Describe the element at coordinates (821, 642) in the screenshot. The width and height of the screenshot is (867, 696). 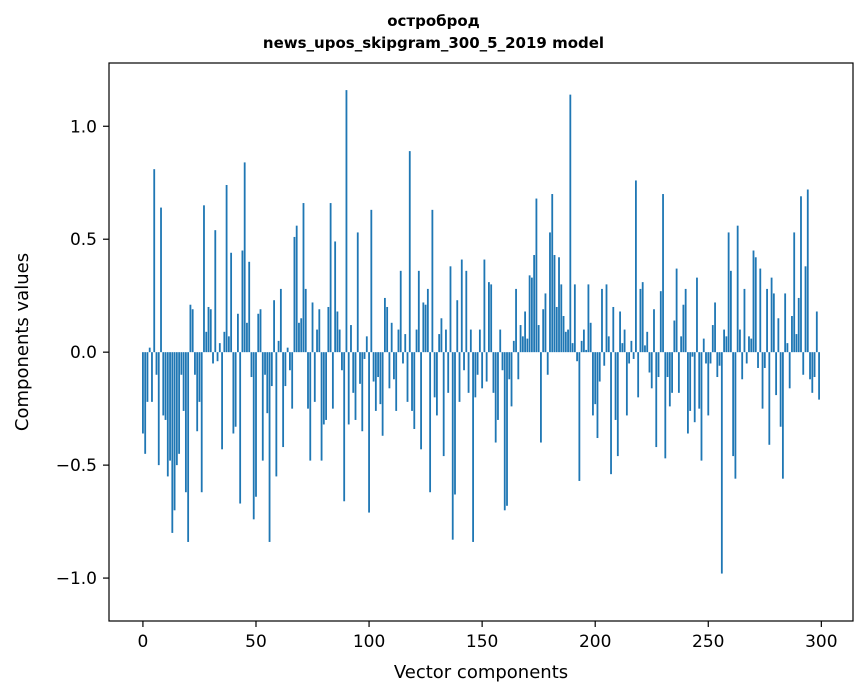
I see `x-tick-label: 300` at that location.